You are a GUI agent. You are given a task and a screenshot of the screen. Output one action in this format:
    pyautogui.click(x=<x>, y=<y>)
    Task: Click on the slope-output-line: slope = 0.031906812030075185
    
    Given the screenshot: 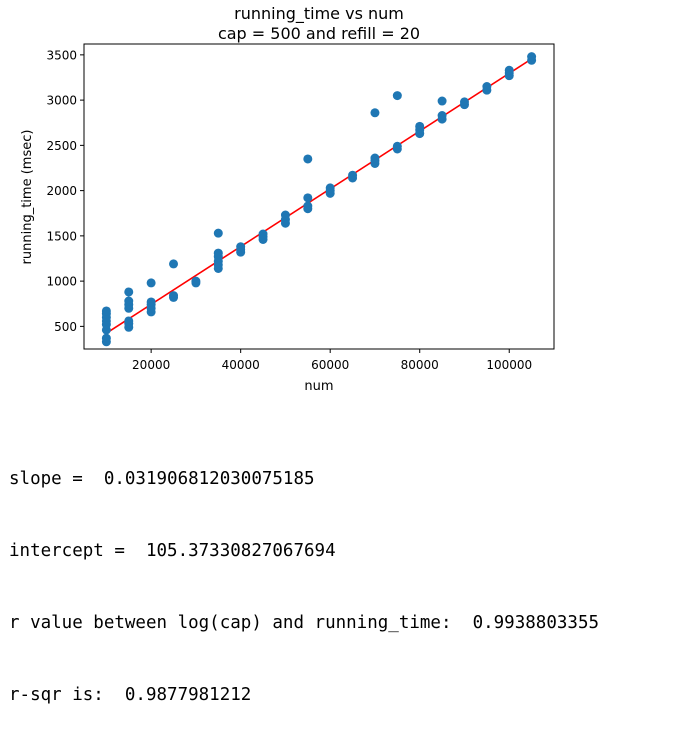 What is the action you would take?
    pyautogui.click(x=162, y=479)
    